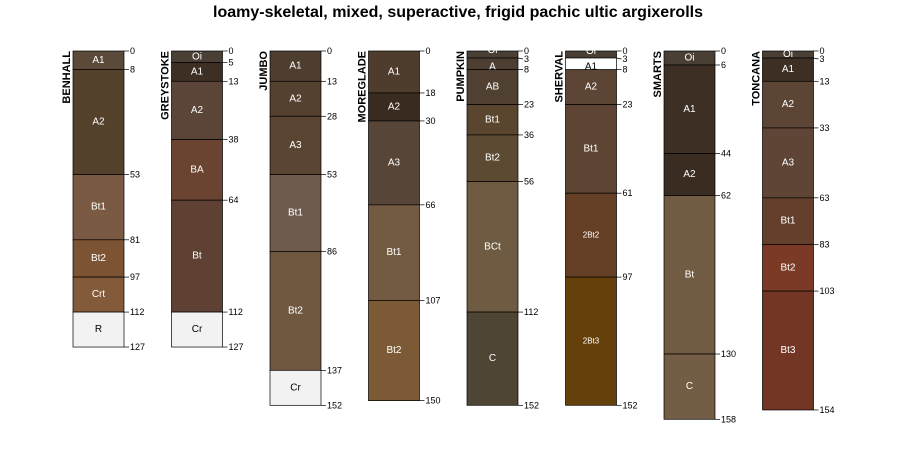  What do you see at coordinates (197, 56) in the screenshot?
I see `horizon-label-greystoke-oi: Oi` at bounding box center [197, 56].